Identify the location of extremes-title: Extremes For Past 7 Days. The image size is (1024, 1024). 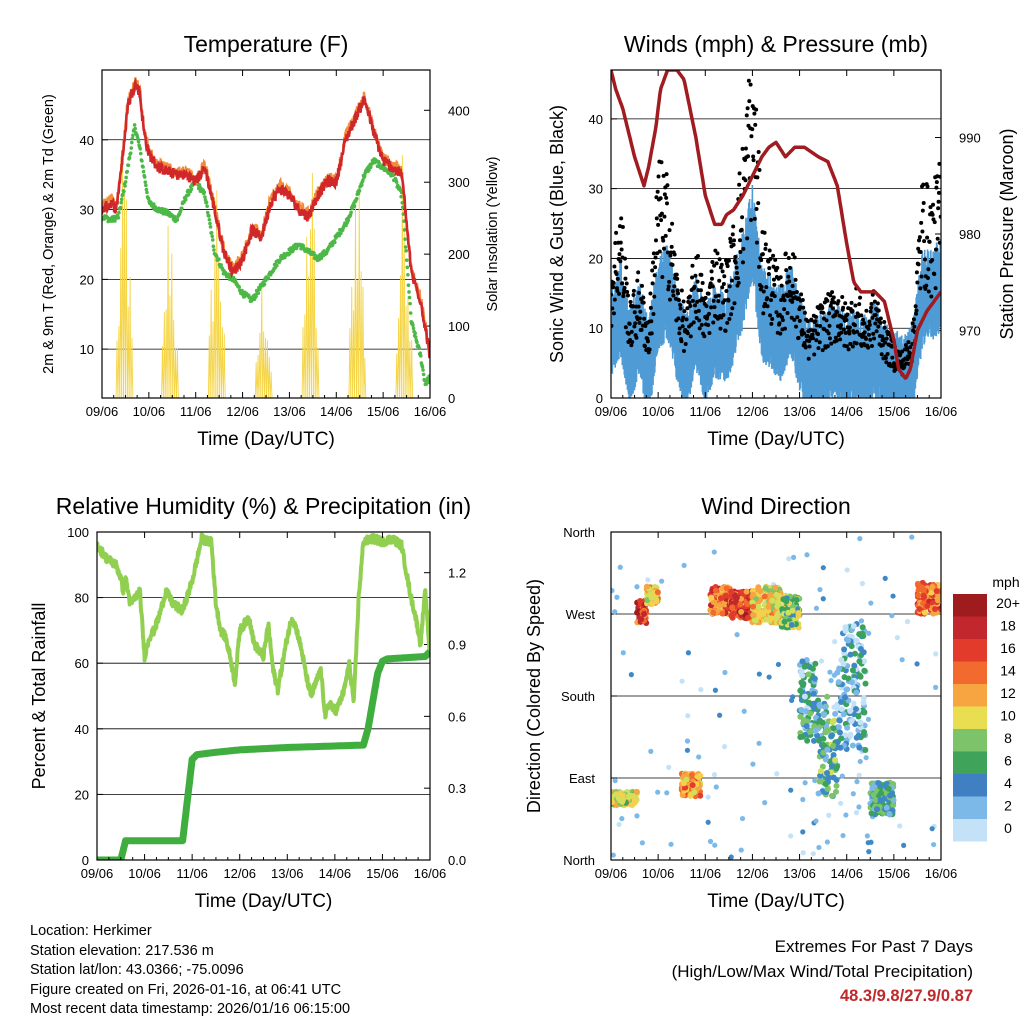
(873, 946).